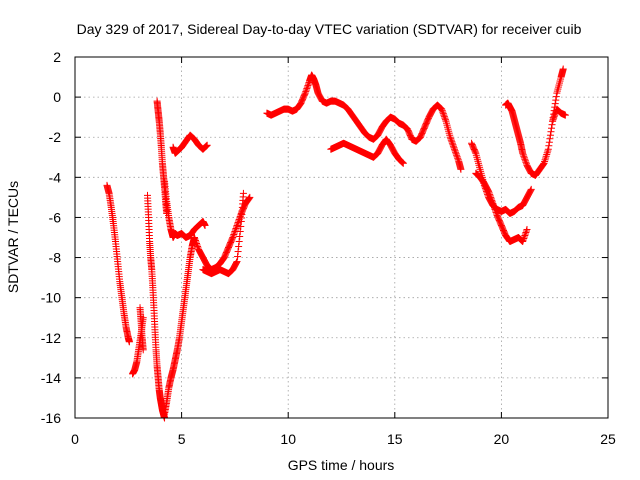 Image resolution: width=640 pixels, height=480 pixels. I want to click on y-tick-label: -8, so click(55, 258).